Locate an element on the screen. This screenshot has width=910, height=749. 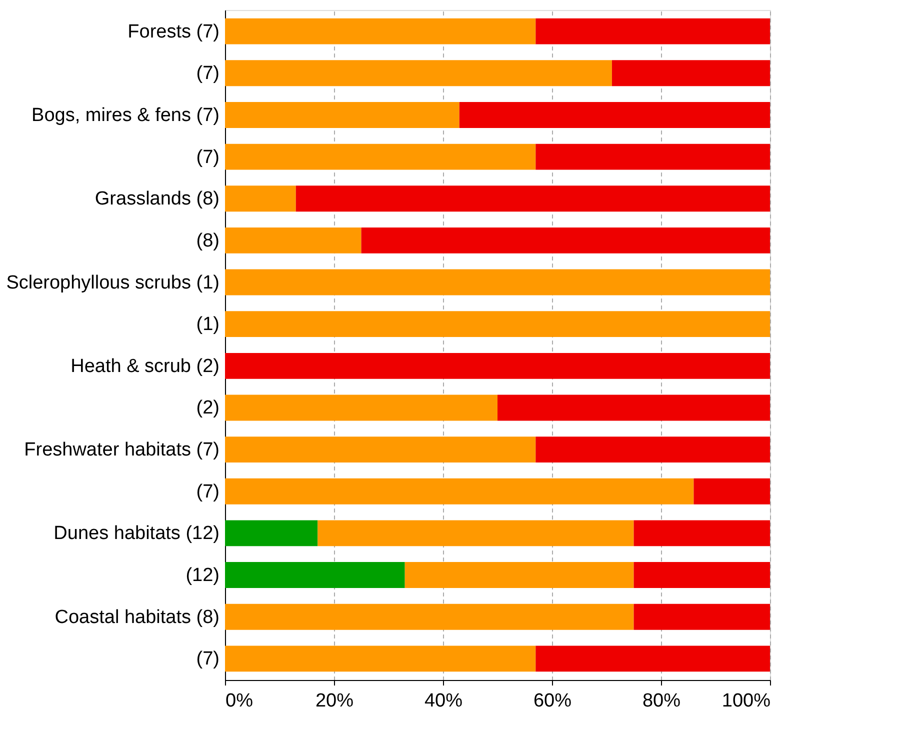
y-tick-label: Grasslands (8) is located at coordinates (157, 199).